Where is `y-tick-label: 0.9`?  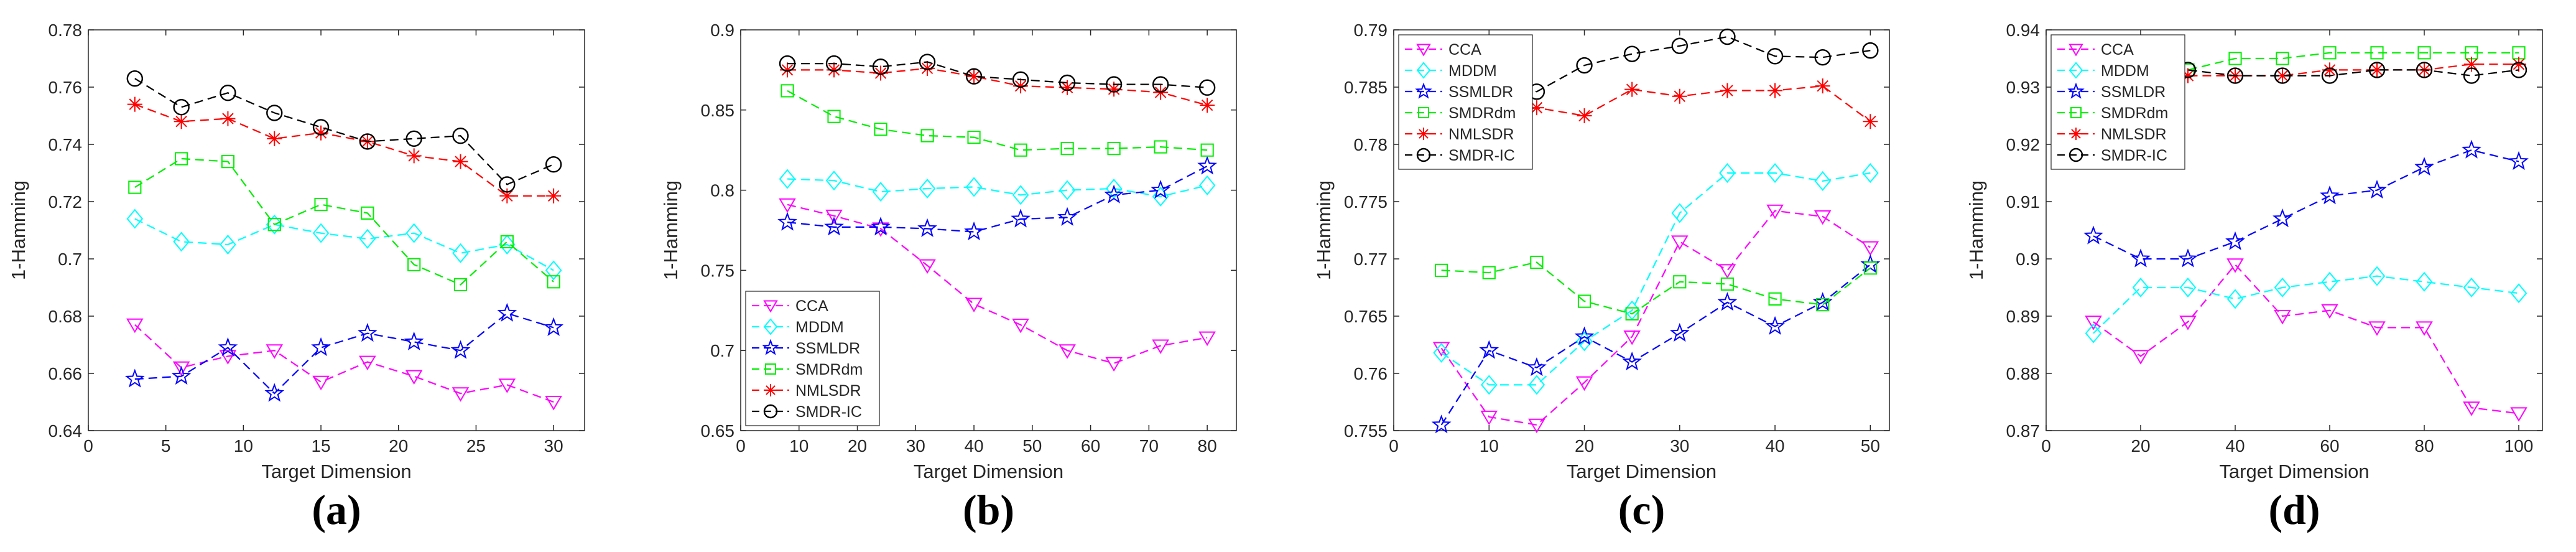 y-tick-label: 0.9 is located at coordinates (2028, 259).